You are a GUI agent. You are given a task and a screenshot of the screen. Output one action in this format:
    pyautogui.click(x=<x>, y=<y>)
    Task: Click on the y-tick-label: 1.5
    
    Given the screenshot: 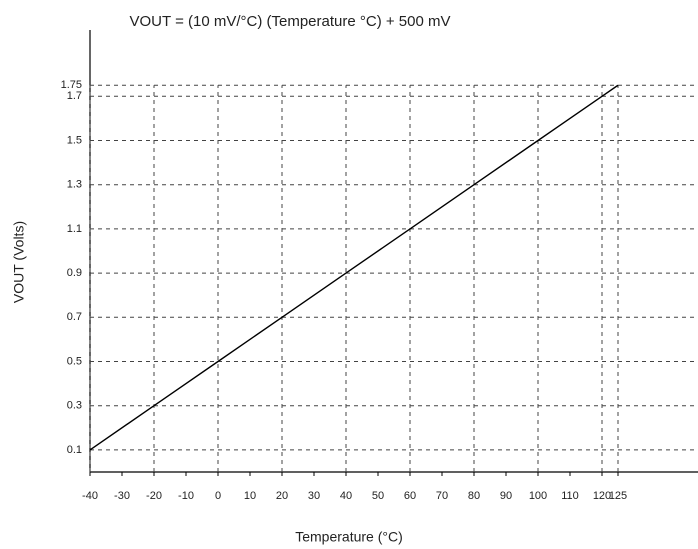 What is the action you would take?
    pyautogui.click(x=74, y=140)
    